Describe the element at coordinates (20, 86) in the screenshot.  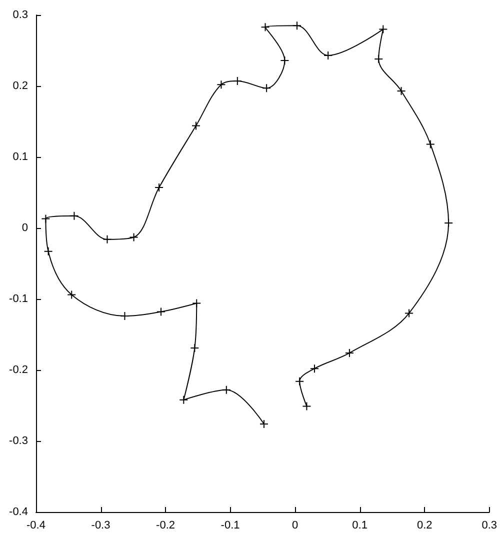
I see `y-tick-label: 0.2` at that location.